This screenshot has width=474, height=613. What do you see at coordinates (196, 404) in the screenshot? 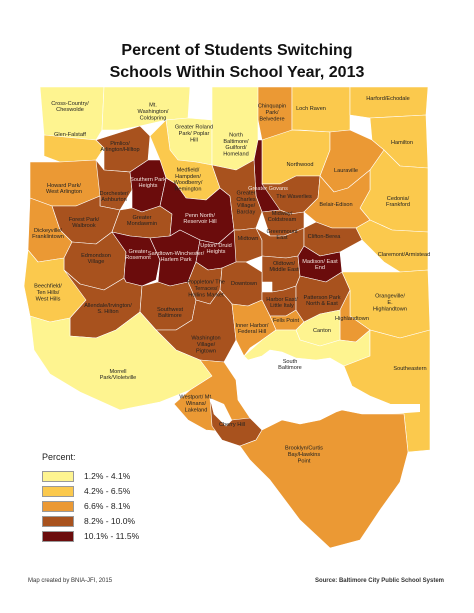
I see `neighborhood-label: Westport/ Mt. Winans/Lakeland` at bounding box center [196, 404].